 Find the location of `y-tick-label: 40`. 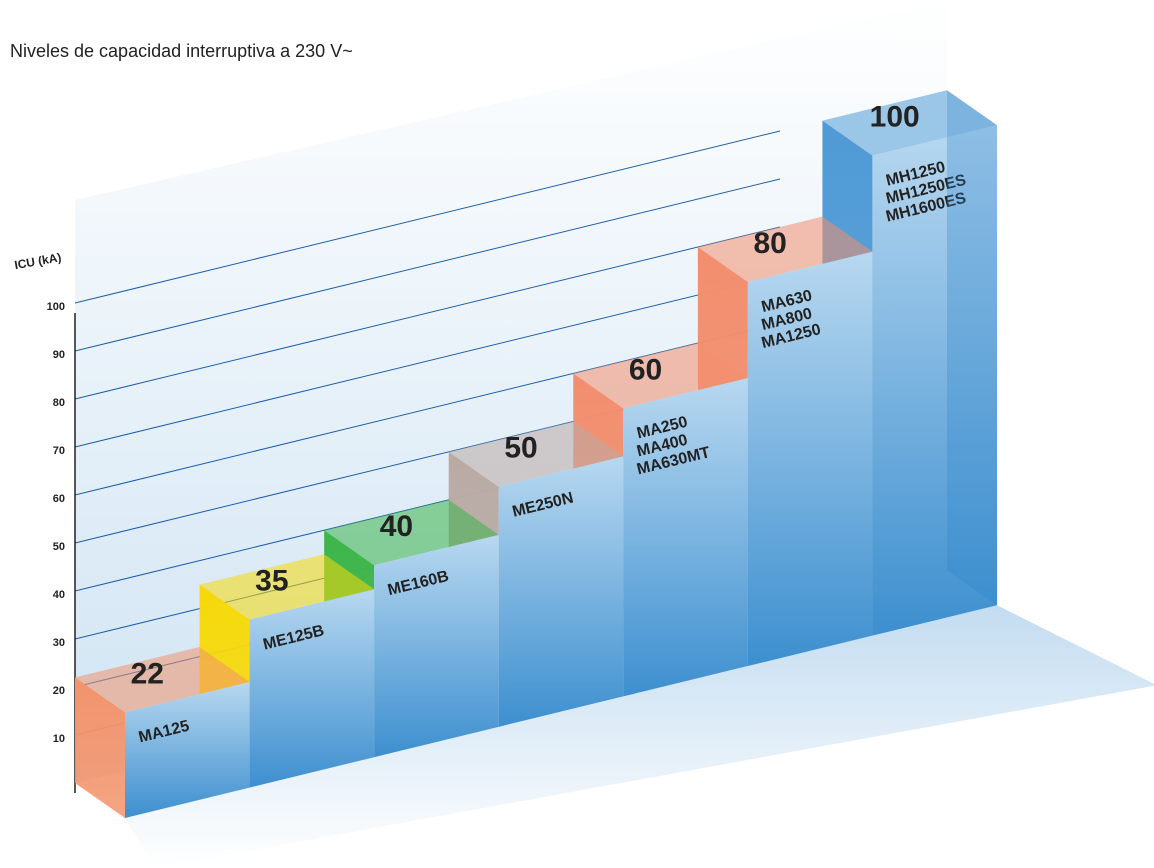

y-tick-label: 40 is located at coordinates (59, 595).